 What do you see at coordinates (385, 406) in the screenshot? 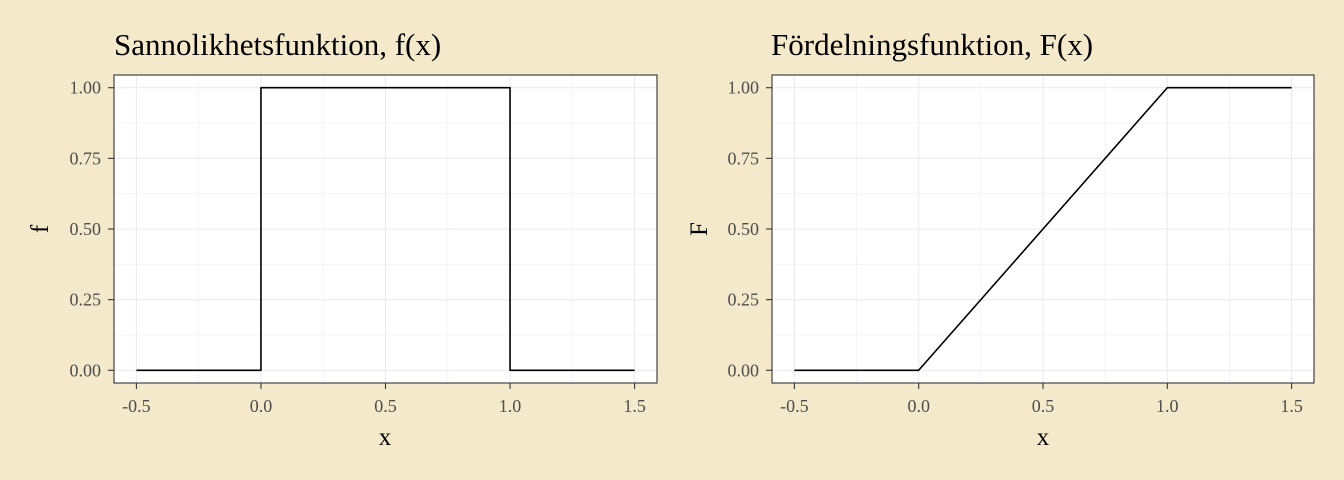
I see `pdf-x-tick-label: 0.5` at bounding box center [385, 406].